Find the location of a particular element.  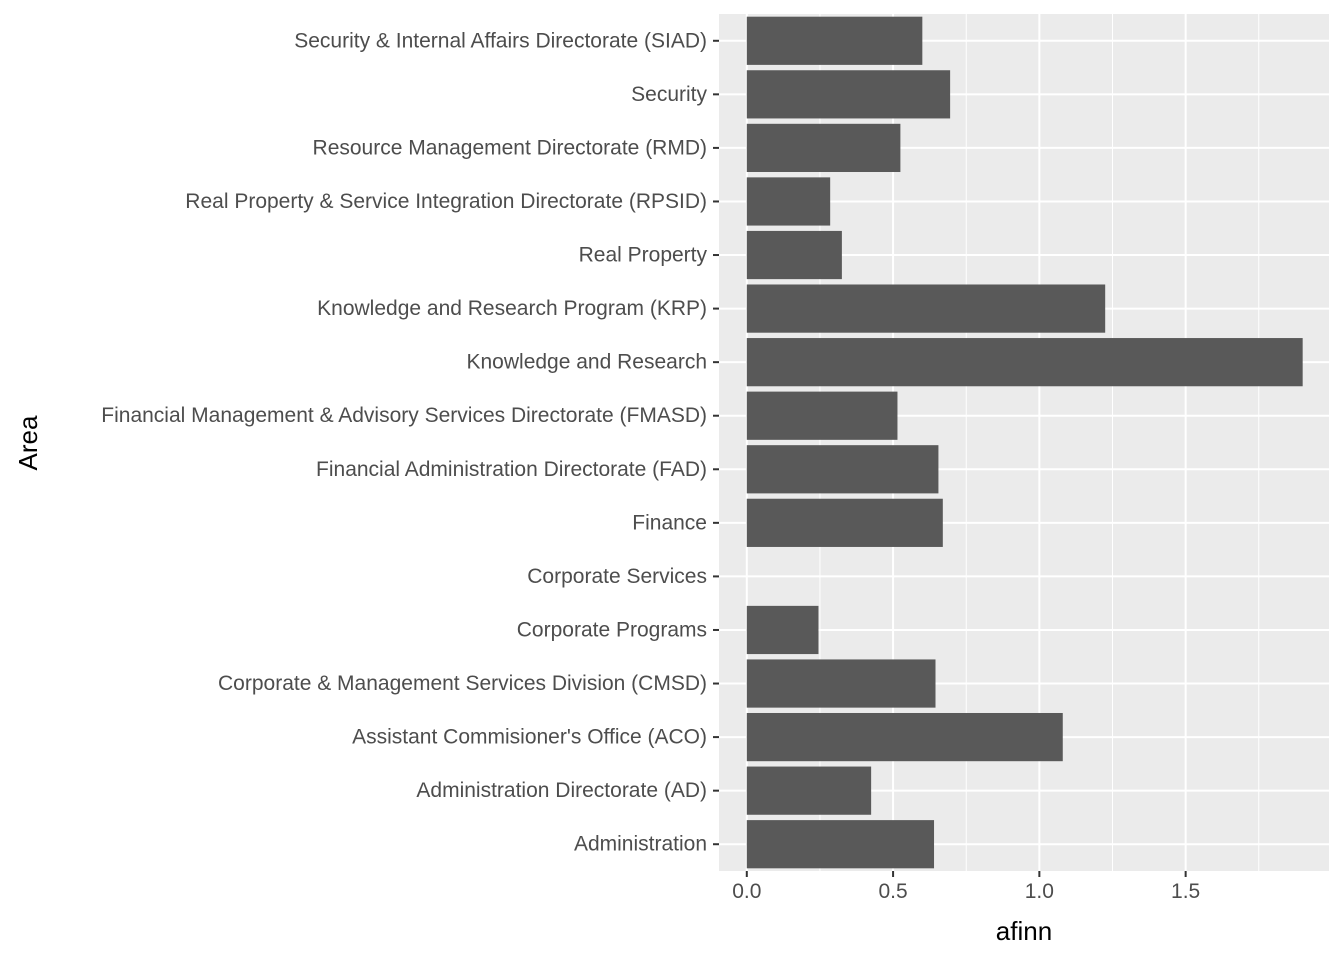

y-tick-label: Knowledge and Research Program (KRP) is located at coordinates (512, 308).